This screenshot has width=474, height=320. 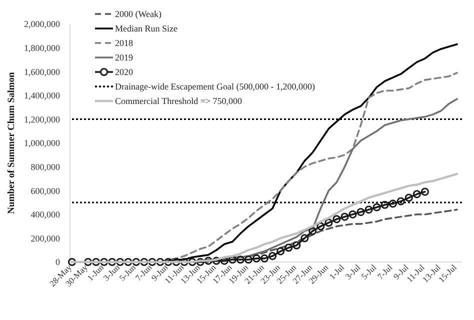 I want to click on y-tick-label: 600,000, so click(x=45, y=191).